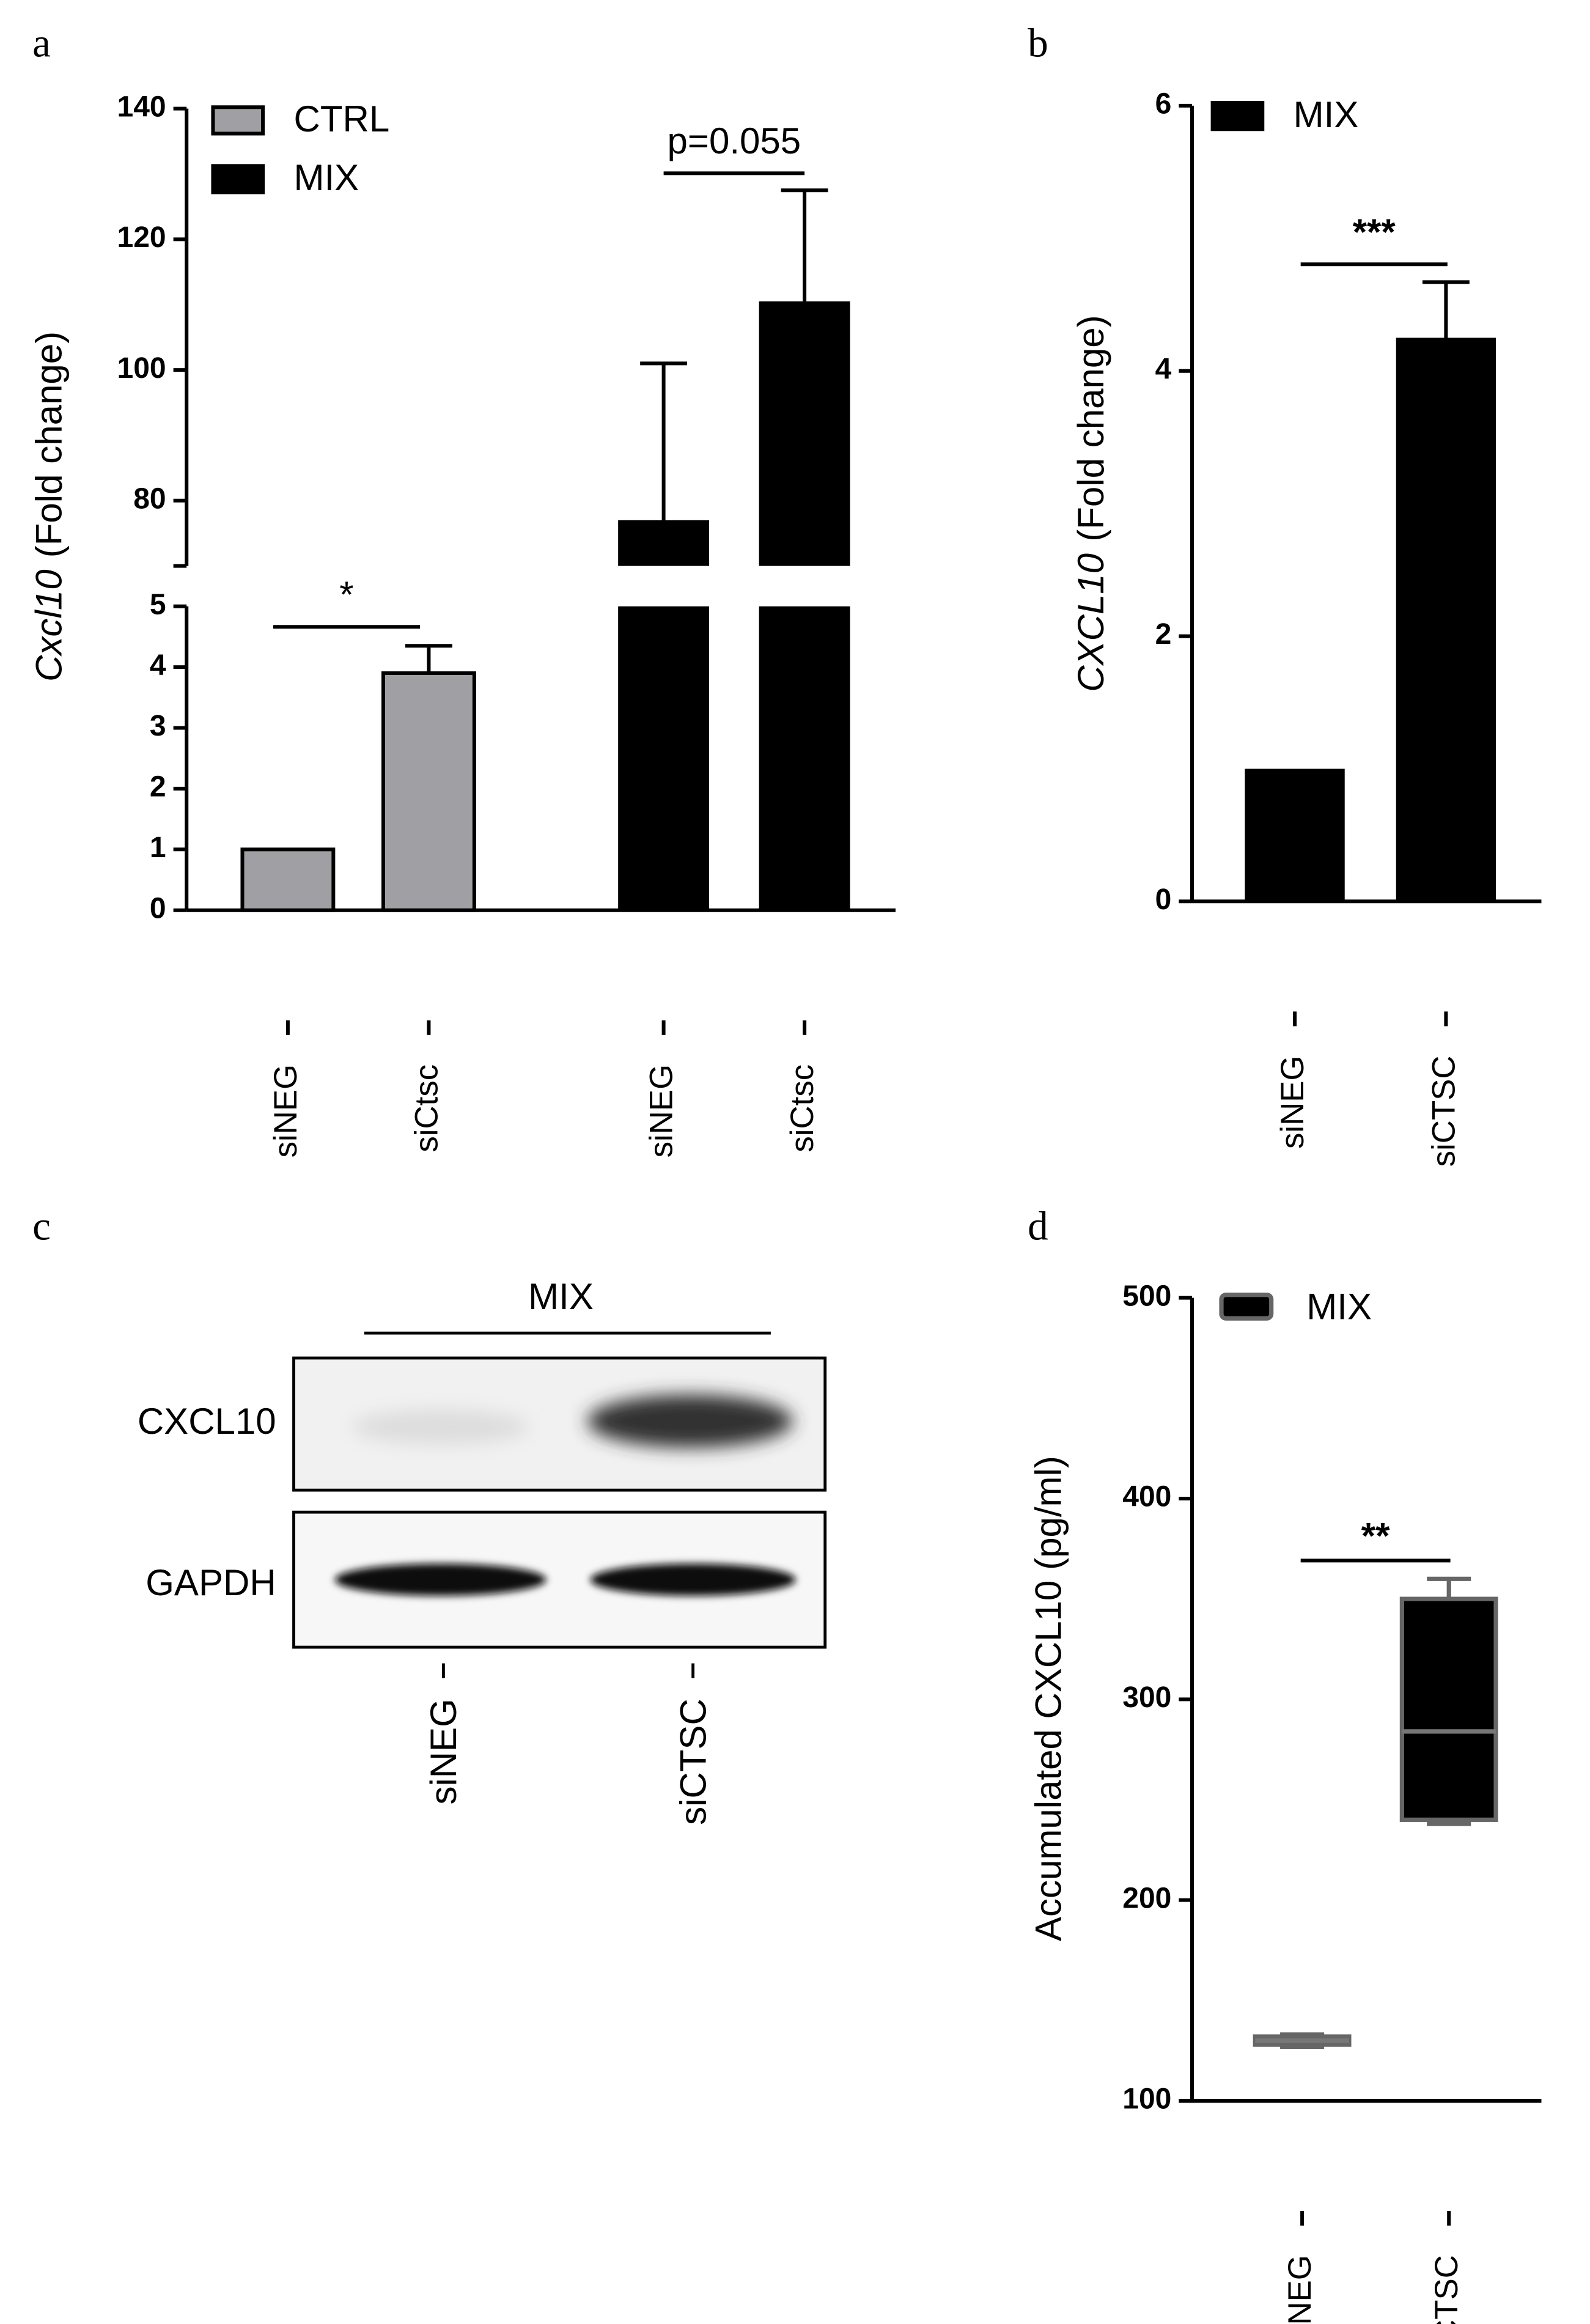 This screenshot has width=1590, height=2324. What do you see at coordinates (141, 106) in the screenshot?
I see `y-tick-label: 140` at bounding box center [141, 106].